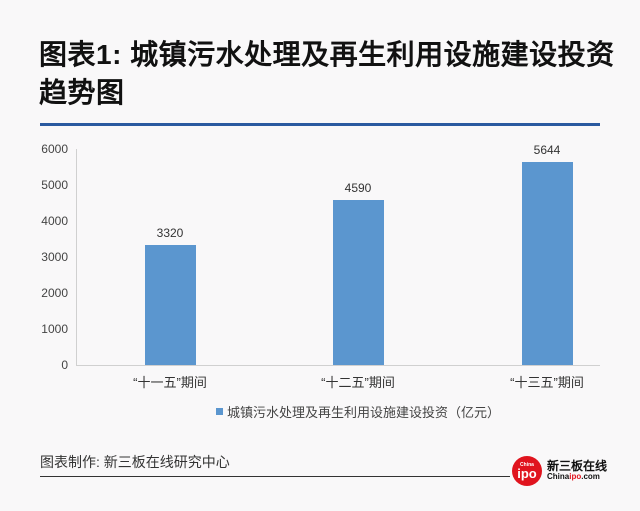 This screenshot has height=511, width=640. I want to click on x-axis, so click(338, 365).